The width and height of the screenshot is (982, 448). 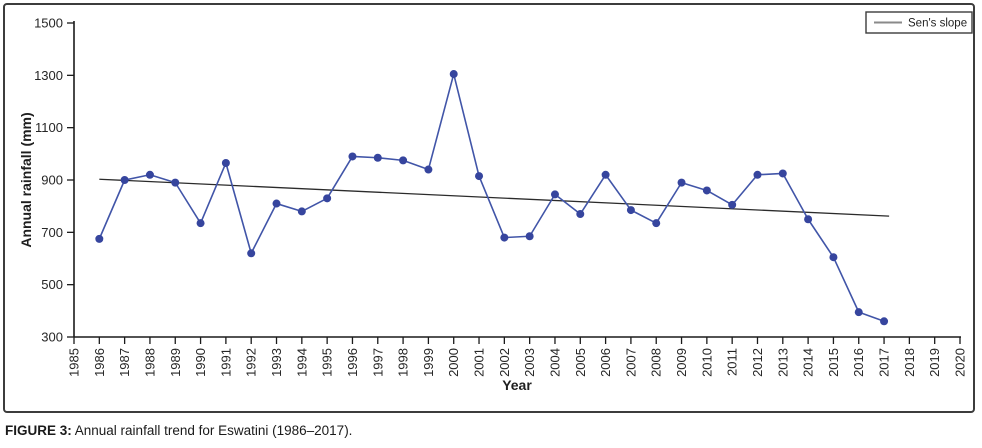 I want to click on x-tick-label: 2006, so click(x=605, y=362).